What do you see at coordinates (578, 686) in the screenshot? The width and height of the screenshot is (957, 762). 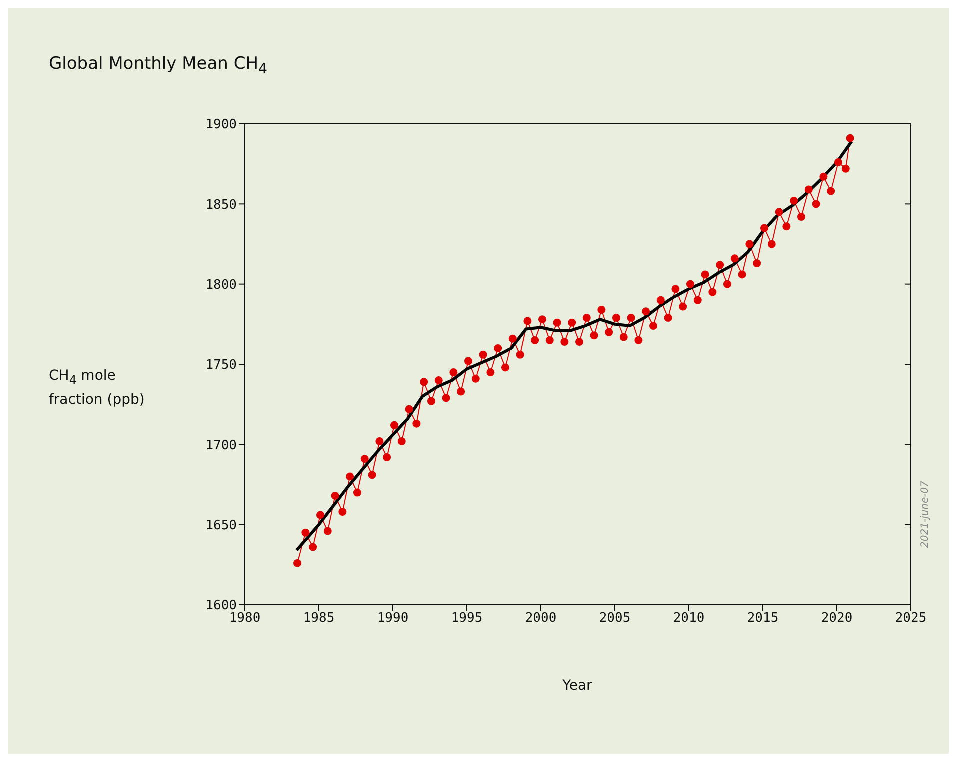 I see `x-axis-title: Year` at bounding box center [578, 686].